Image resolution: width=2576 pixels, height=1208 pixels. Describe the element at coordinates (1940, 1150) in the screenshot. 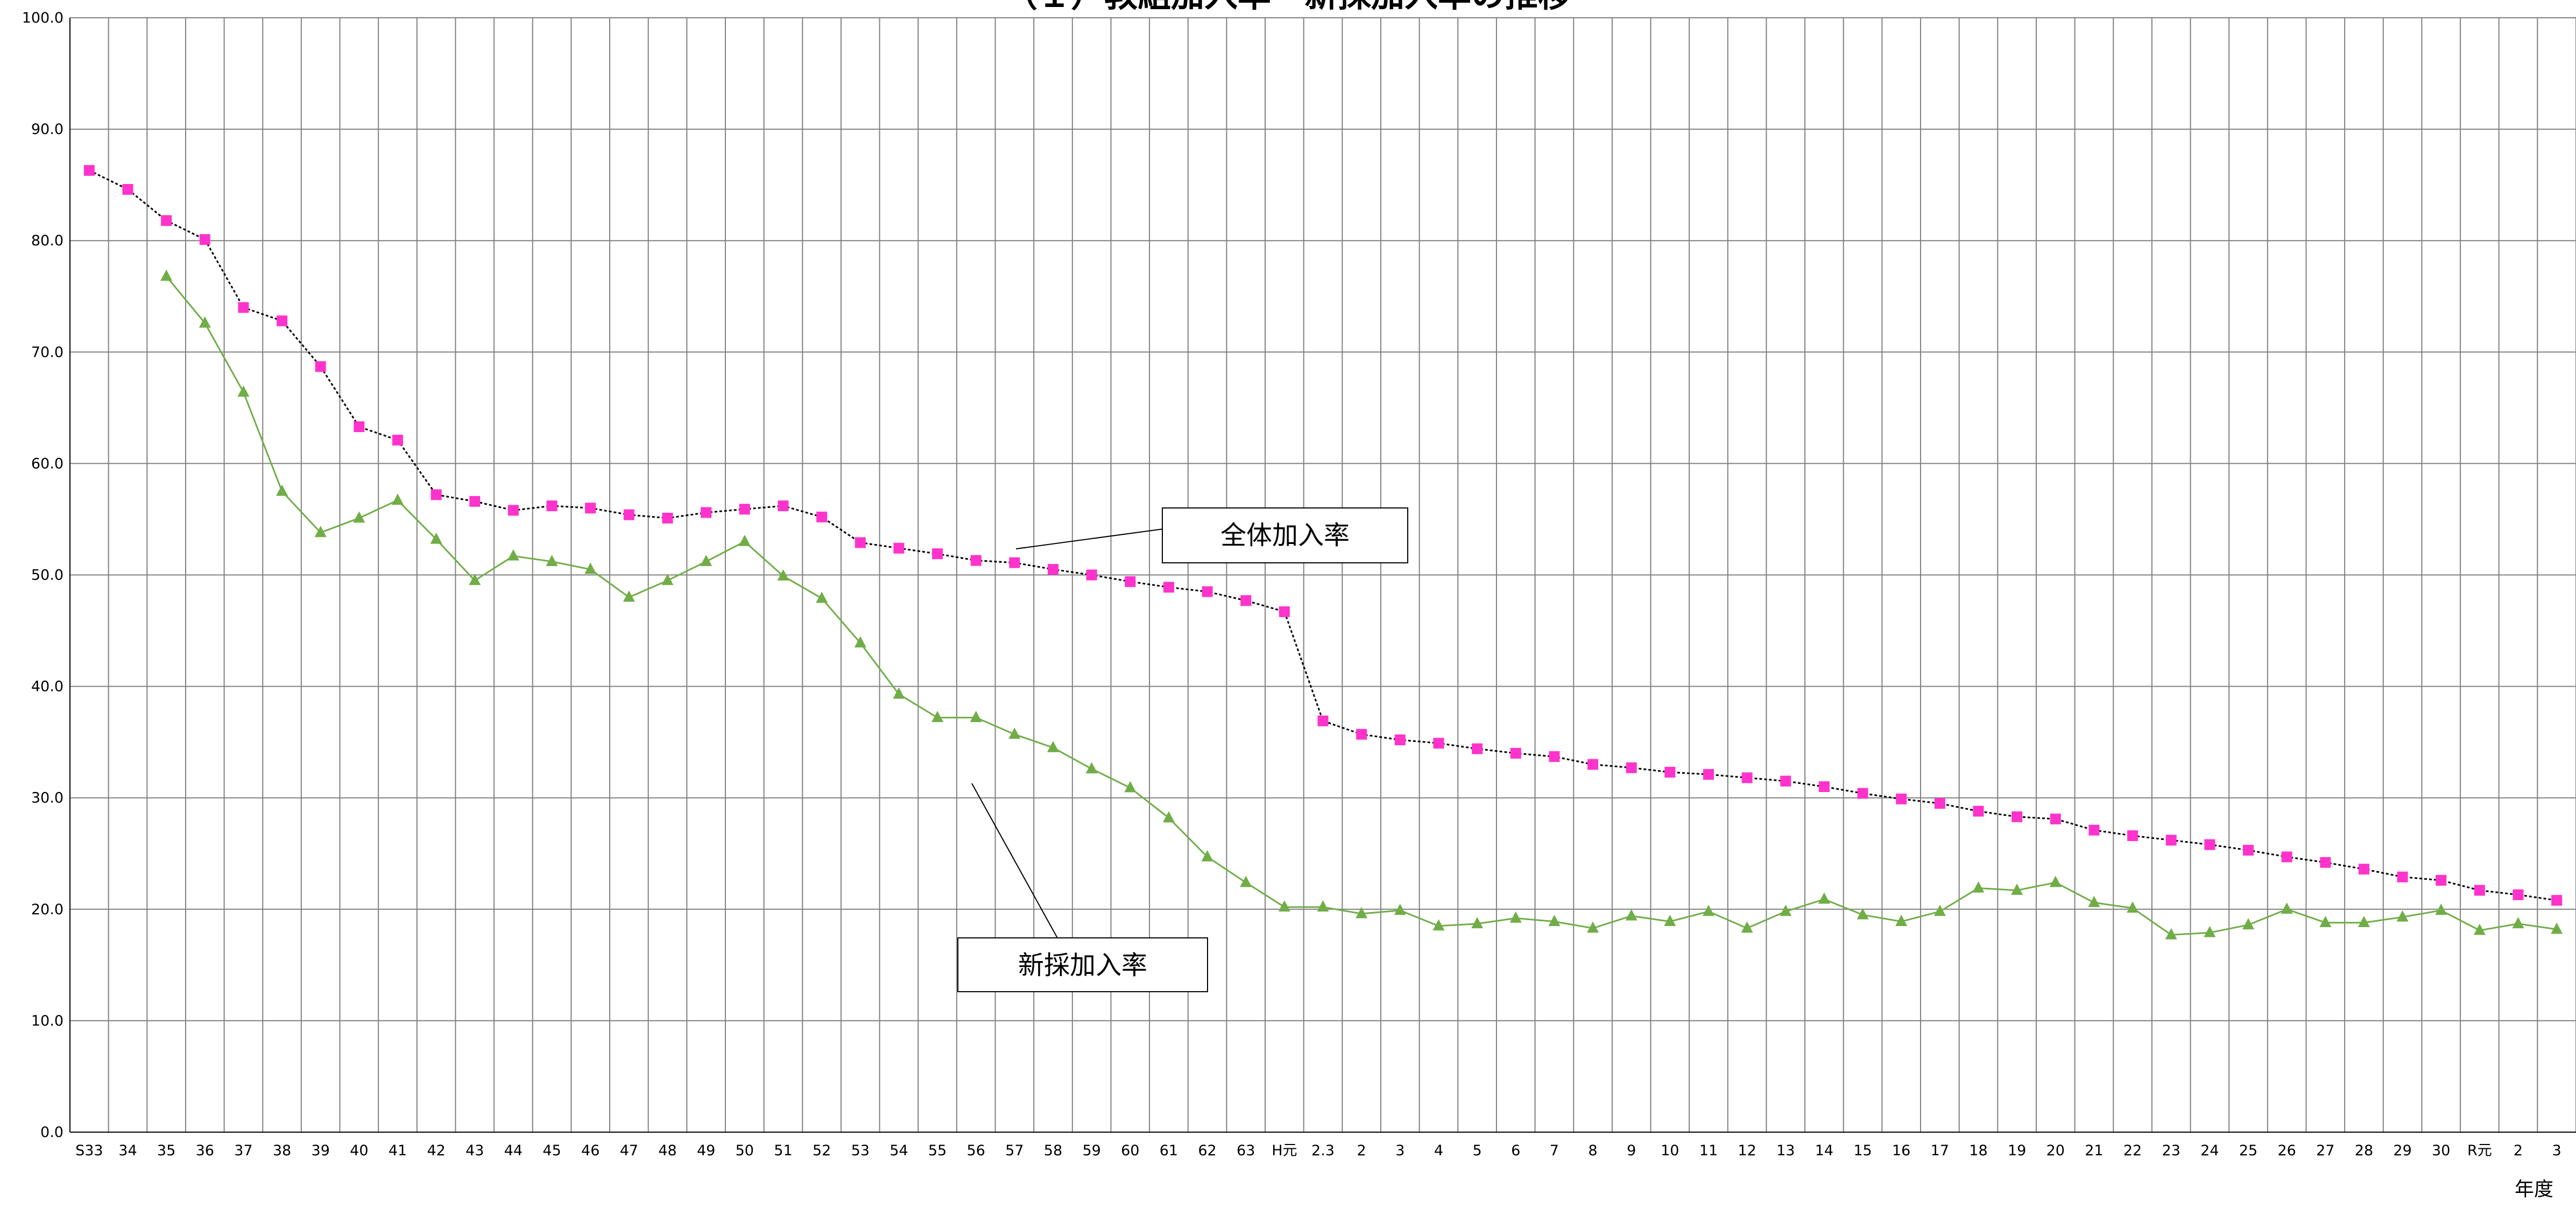

I see `x-tick-label: 17` at that location.